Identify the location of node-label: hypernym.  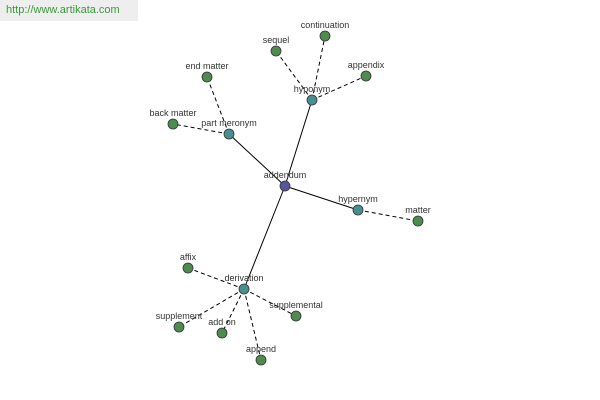
(358, 199).